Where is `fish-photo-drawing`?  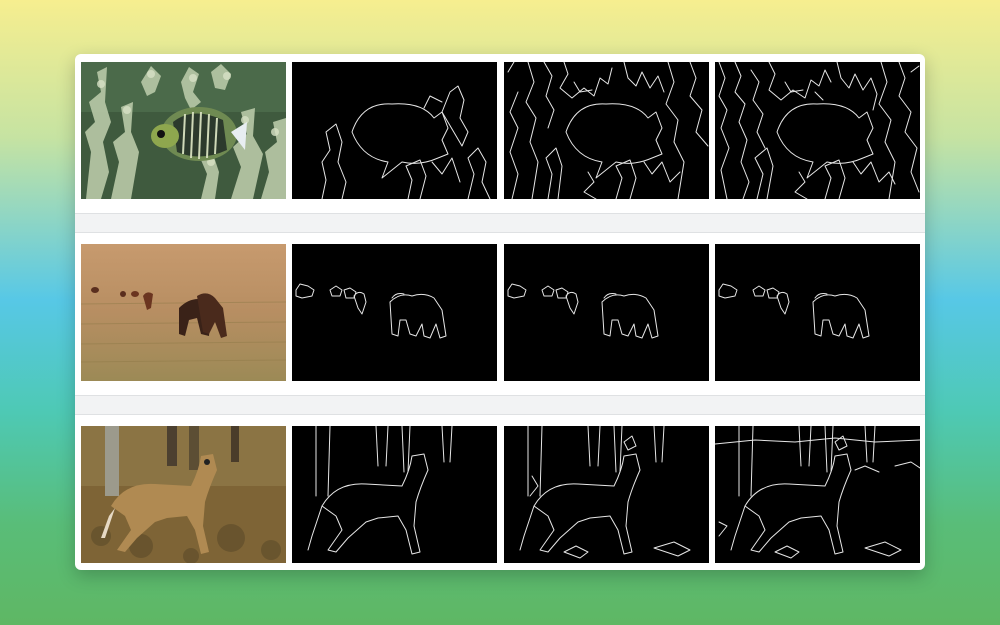 fish-photo-drawing is located at coordinates (183, 130).